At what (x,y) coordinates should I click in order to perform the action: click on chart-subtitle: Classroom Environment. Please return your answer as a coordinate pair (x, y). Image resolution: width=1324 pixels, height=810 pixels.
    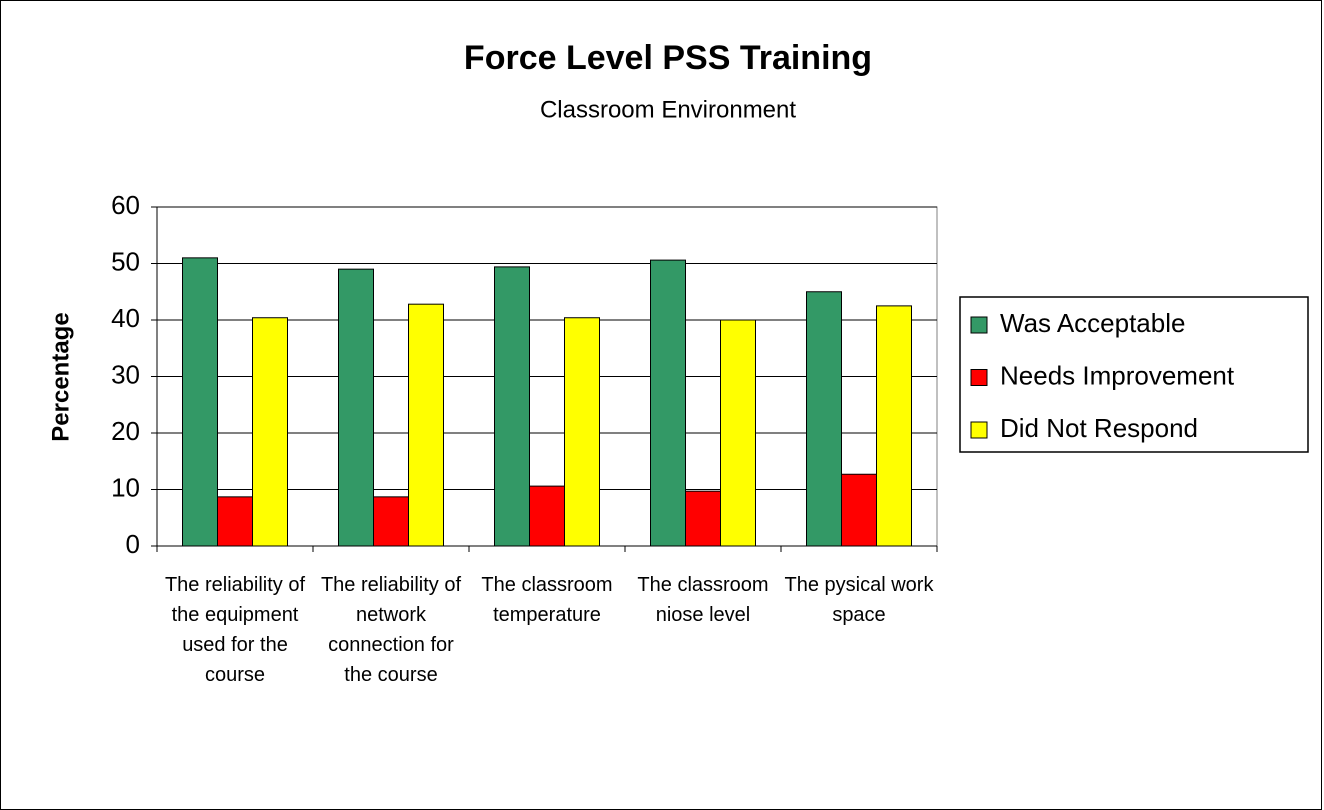
    Looking at the image, I should click on (668, 109).